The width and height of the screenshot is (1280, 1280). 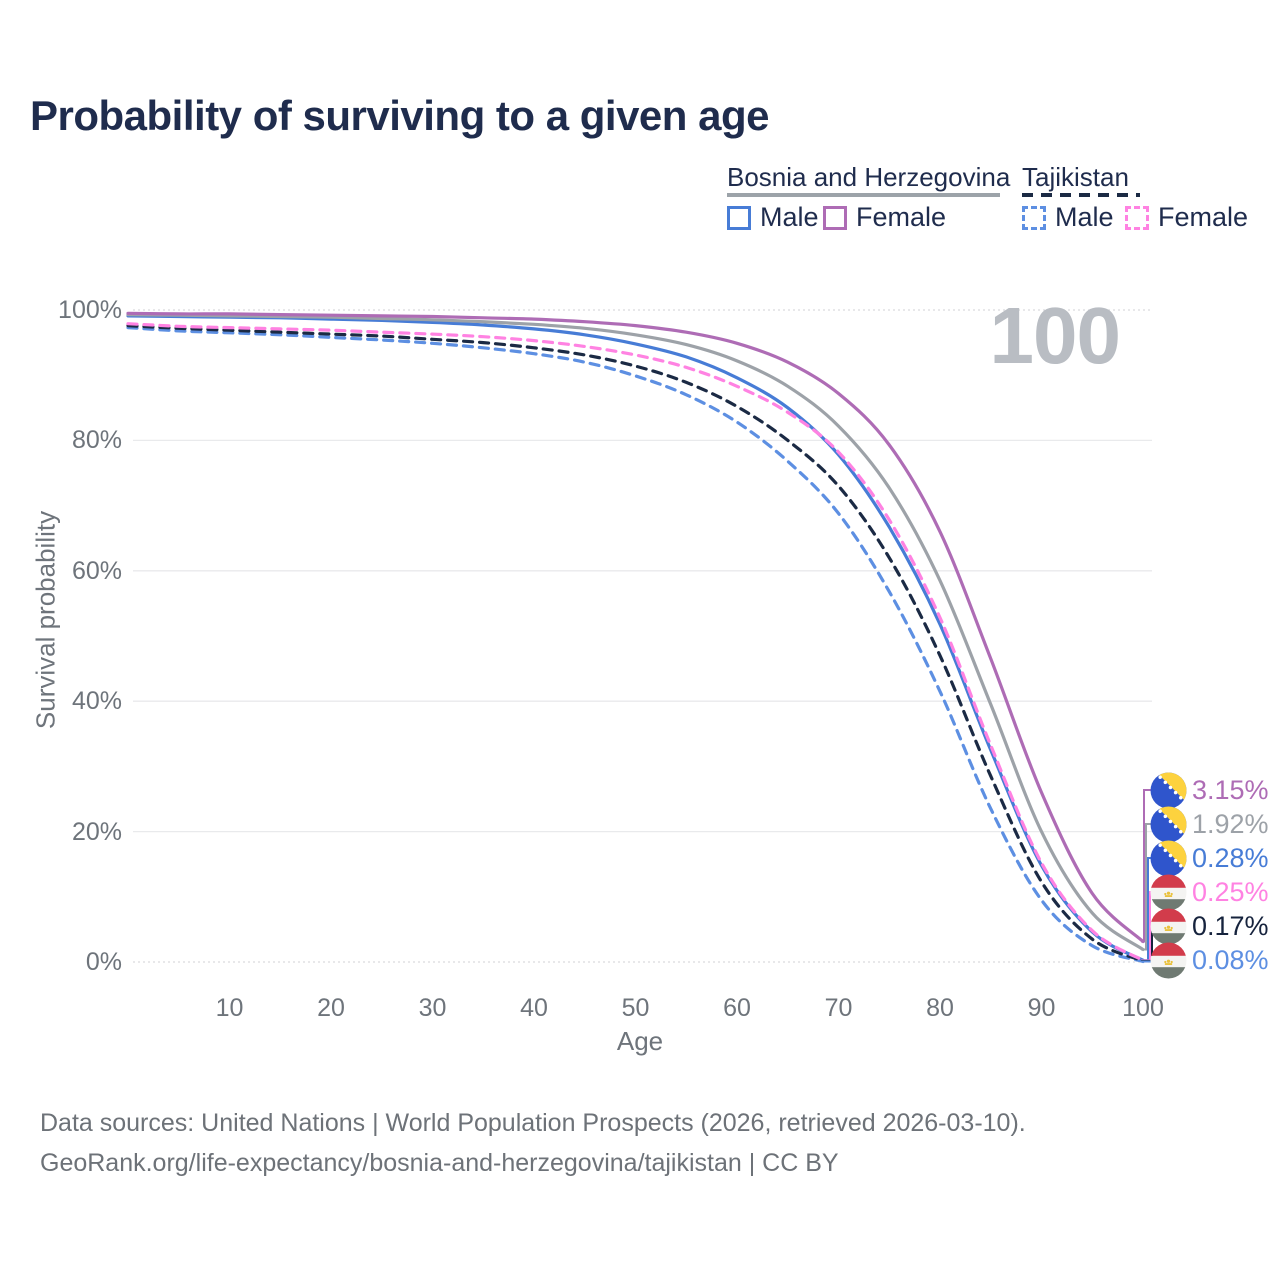 I want to click on x-tick-label: 20, so click(x=331, y=1008).